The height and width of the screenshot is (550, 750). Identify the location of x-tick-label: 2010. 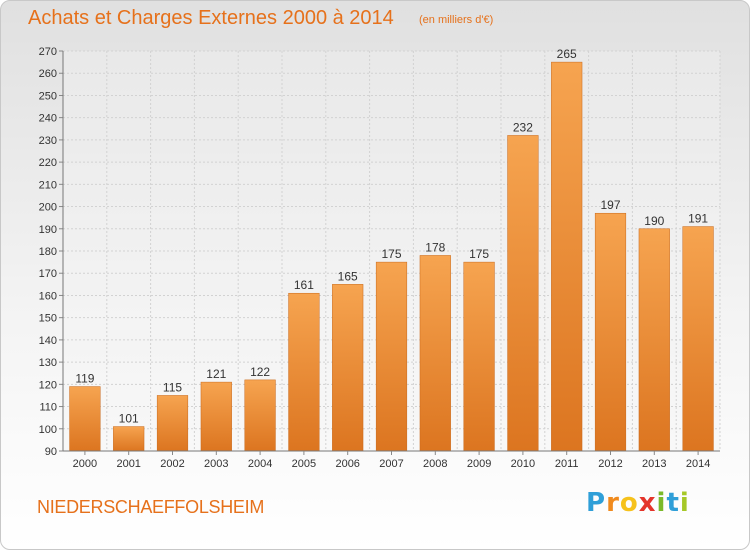
(523, 464).